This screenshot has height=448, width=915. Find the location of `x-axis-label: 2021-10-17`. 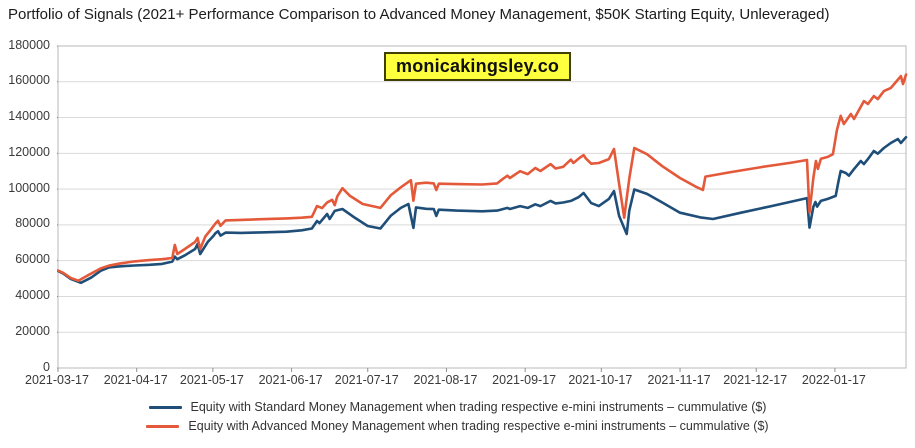

x-axis-label: 2021-10-17 is located at coordinates (600, 380).